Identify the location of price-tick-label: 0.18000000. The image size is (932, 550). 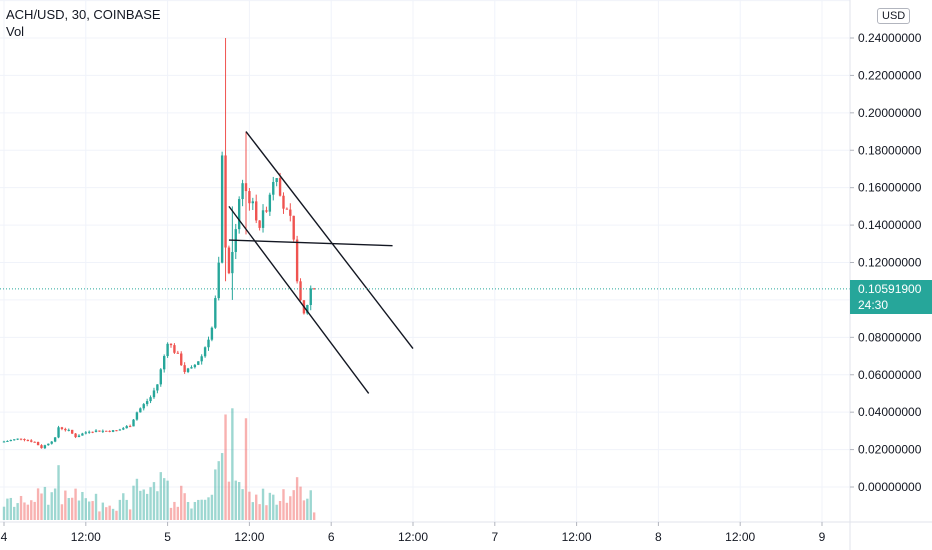
(890, 150).